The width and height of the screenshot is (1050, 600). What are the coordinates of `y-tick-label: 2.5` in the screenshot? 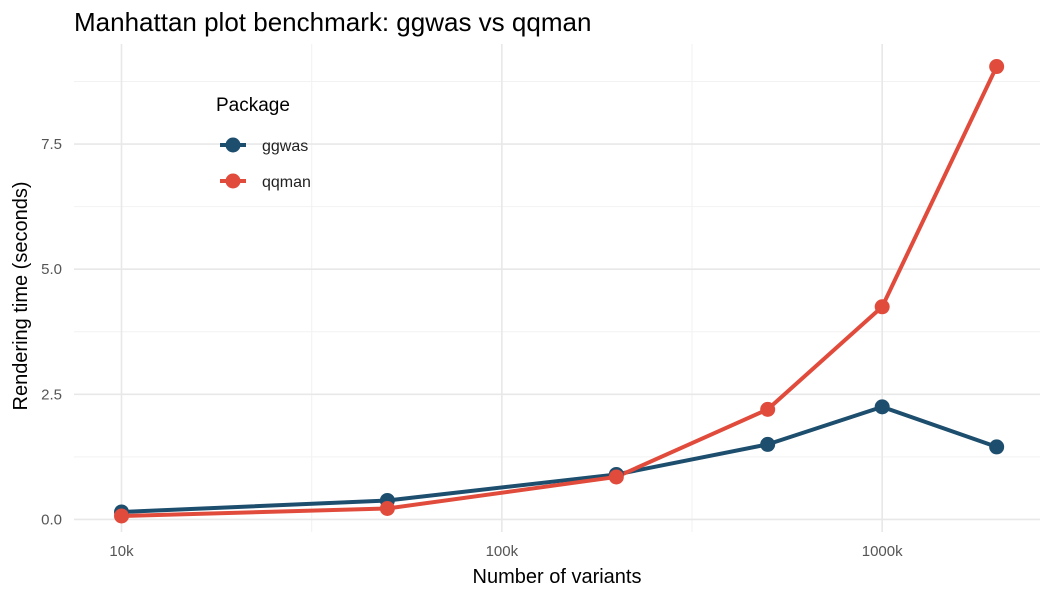 It's located at (51, 394).